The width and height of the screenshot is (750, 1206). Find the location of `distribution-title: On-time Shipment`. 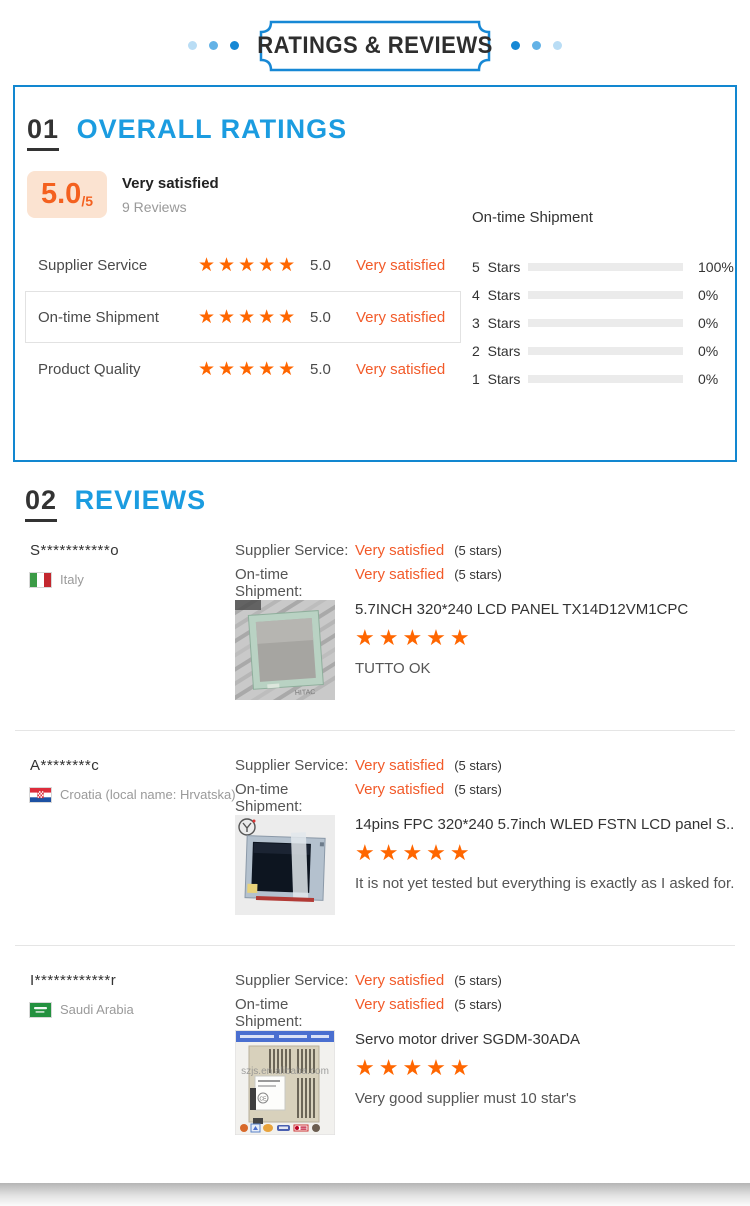

distribution-title: On-time Shipment is located at coordinates (532, 217).